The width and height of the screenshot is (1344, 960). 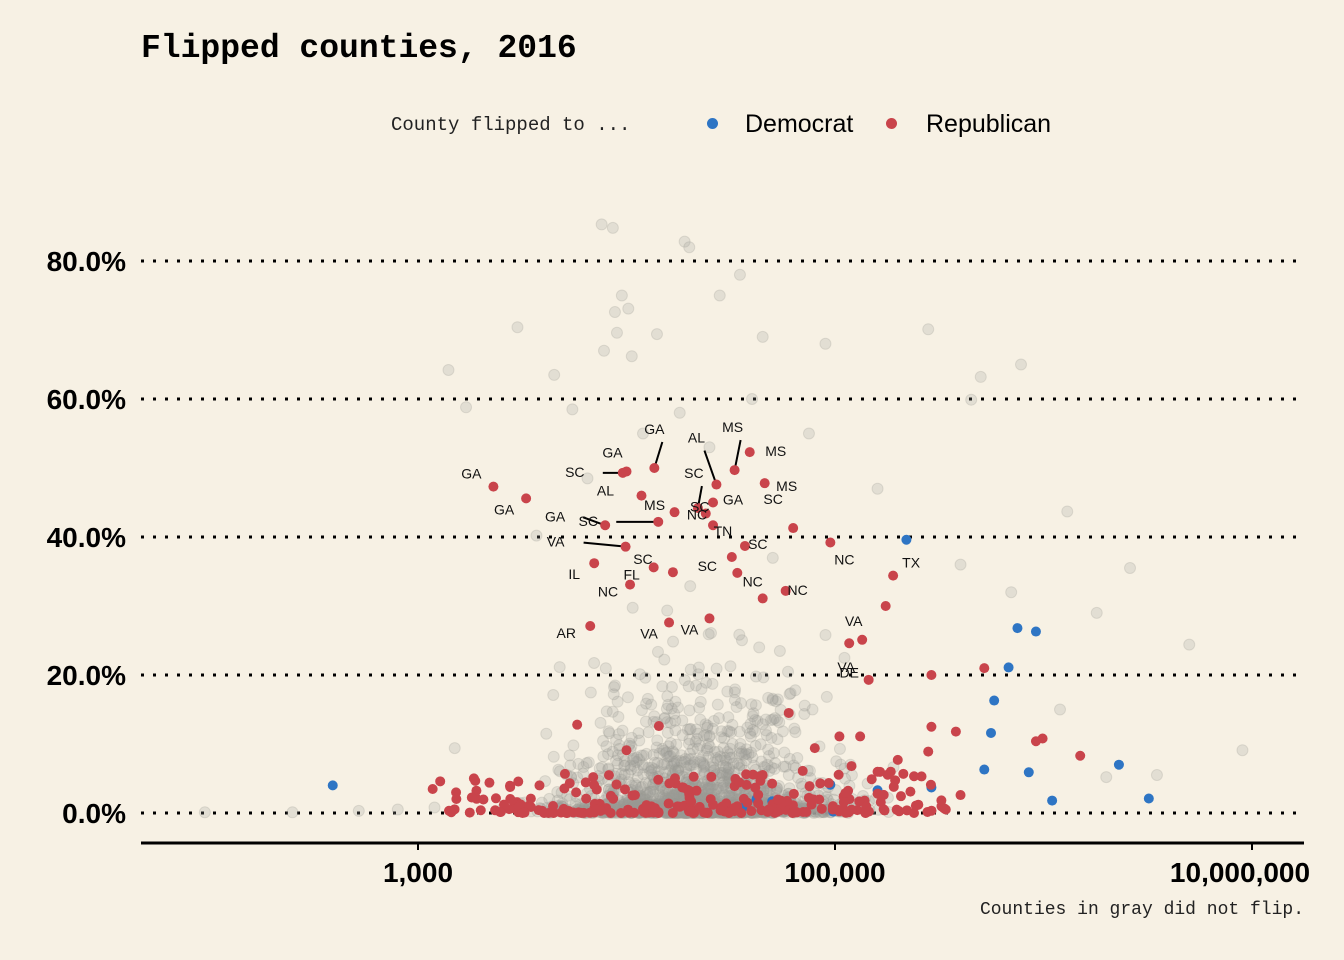 I want to click on y-tick-label: 60.0%, so click(x=86, y=399).